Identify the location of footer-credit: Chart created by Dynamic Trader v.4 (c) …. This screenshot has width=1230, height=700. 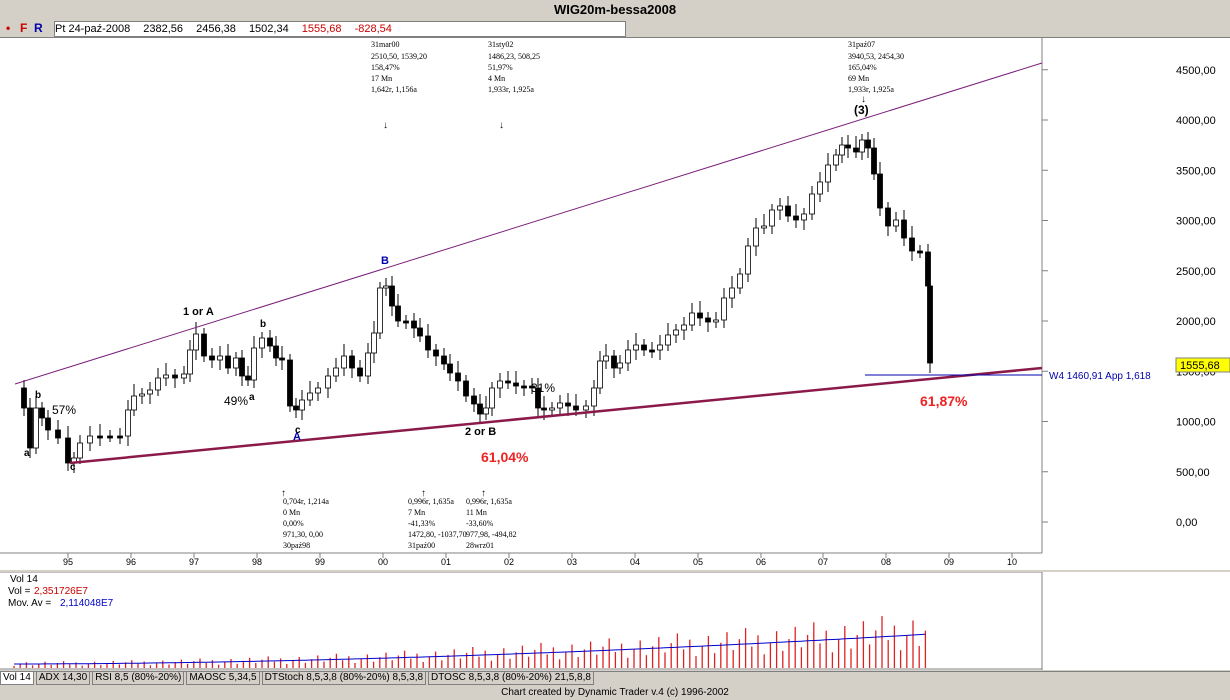
(615, 692).